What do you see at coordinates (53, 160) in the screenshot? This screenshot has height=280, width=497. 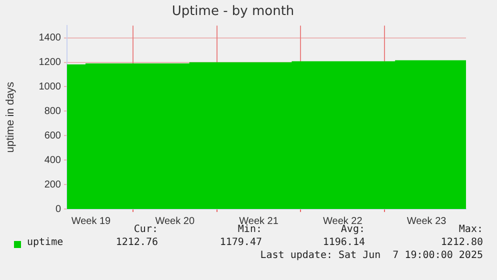 I see `y-tick-label: 400` at bounding box center [53, 160].